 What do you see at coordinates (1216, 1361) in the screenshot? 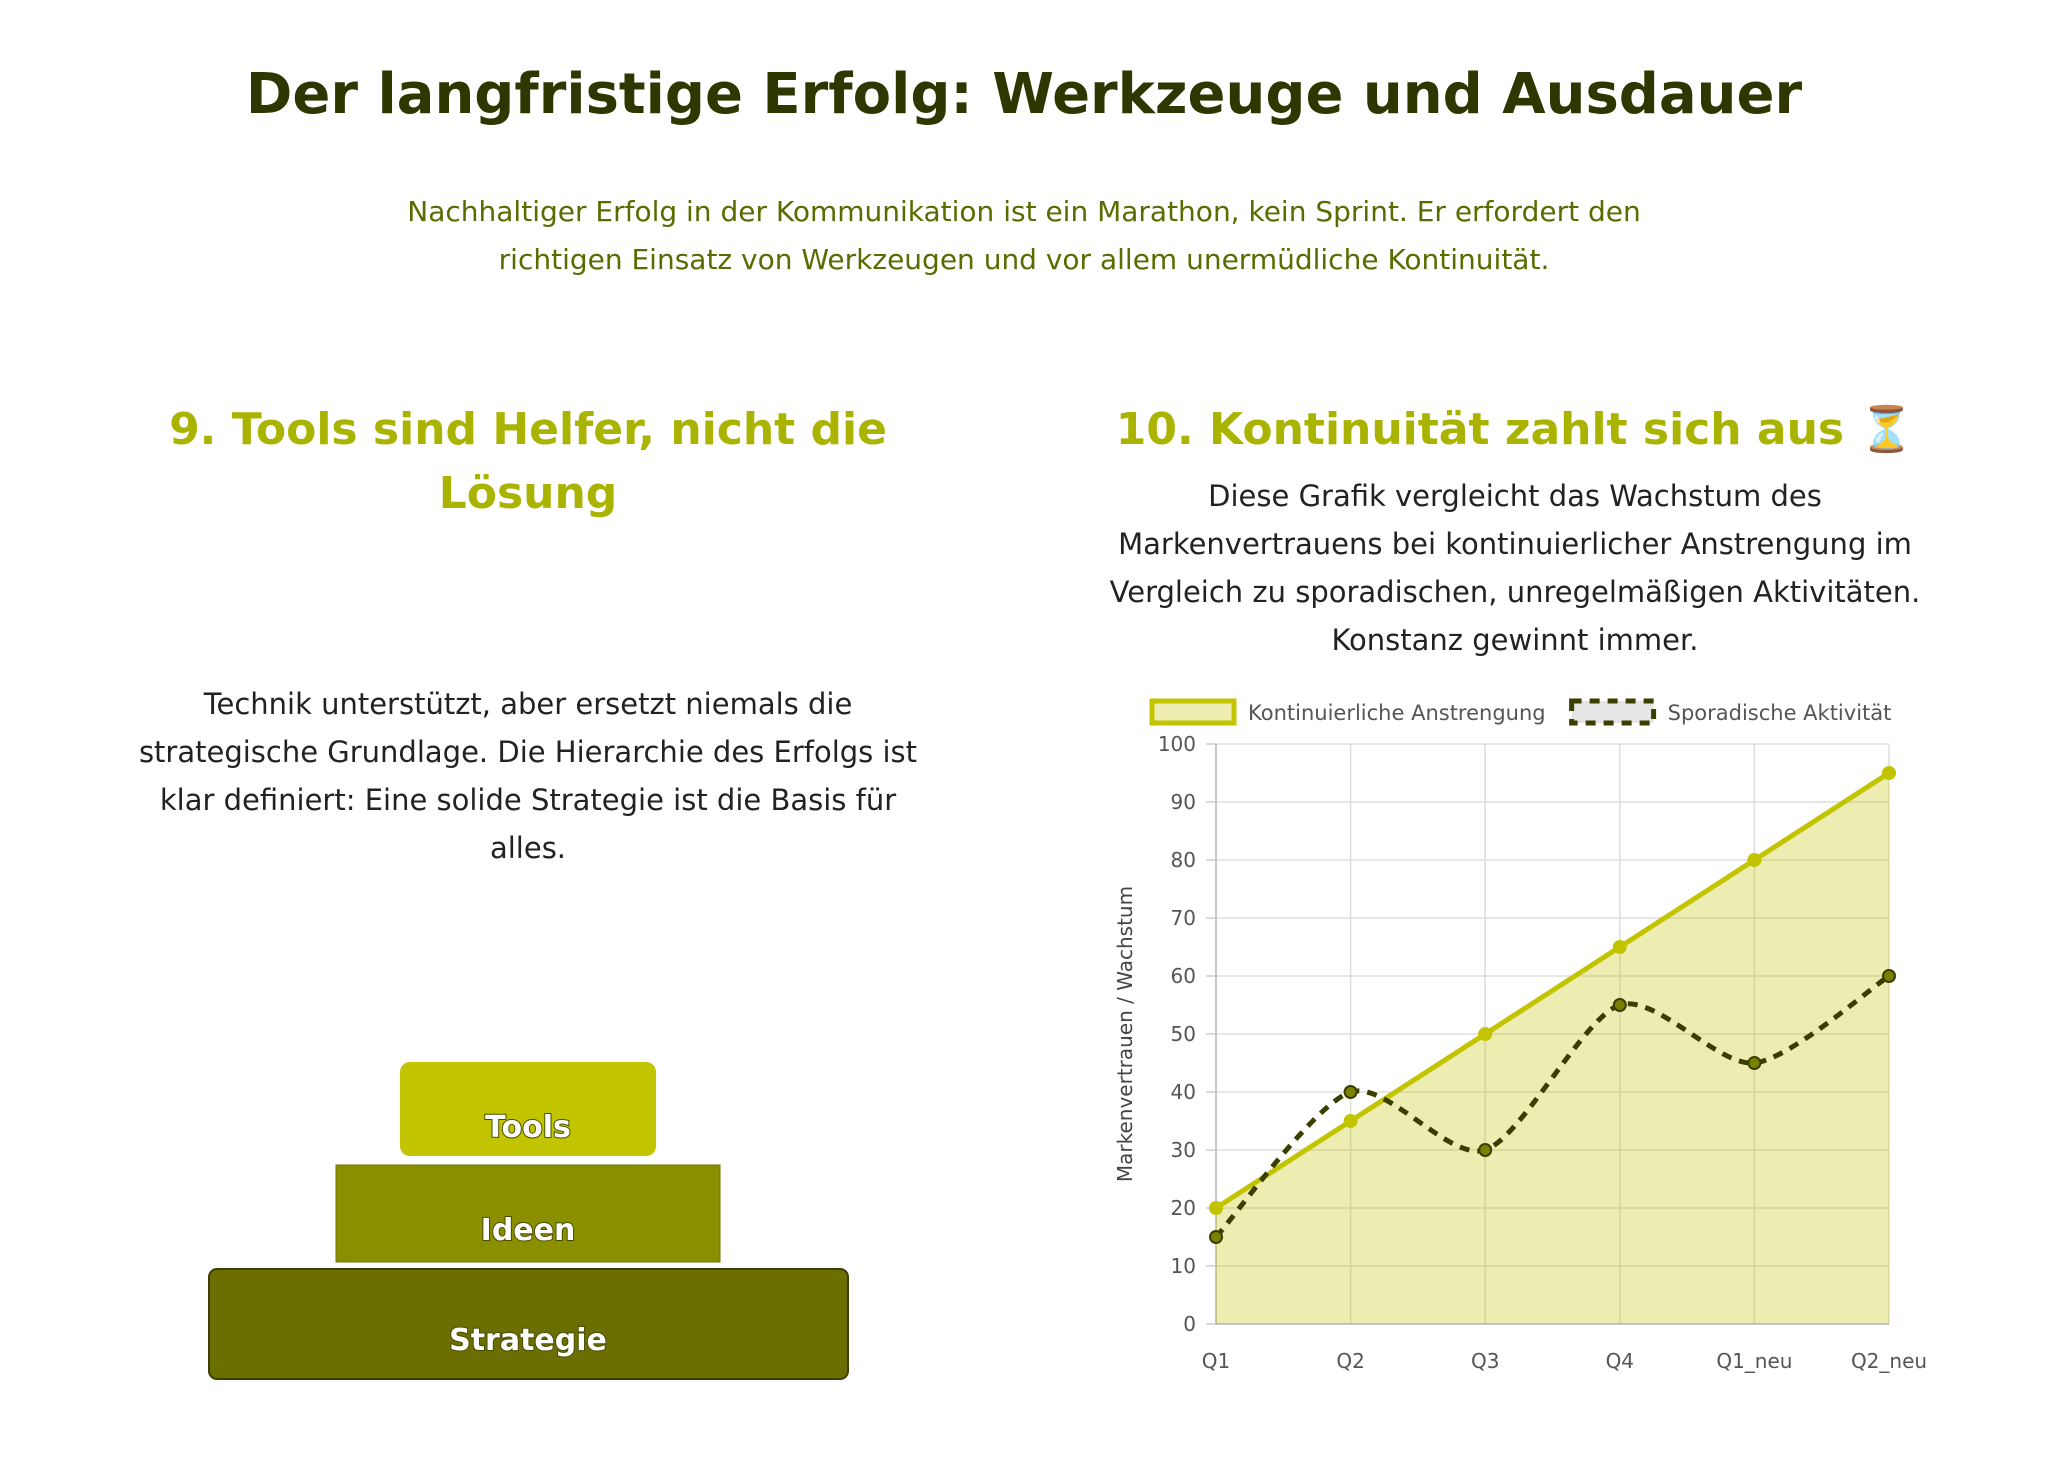
I see `x-tick-label: Q1` at bounding box center [1216, 1361].